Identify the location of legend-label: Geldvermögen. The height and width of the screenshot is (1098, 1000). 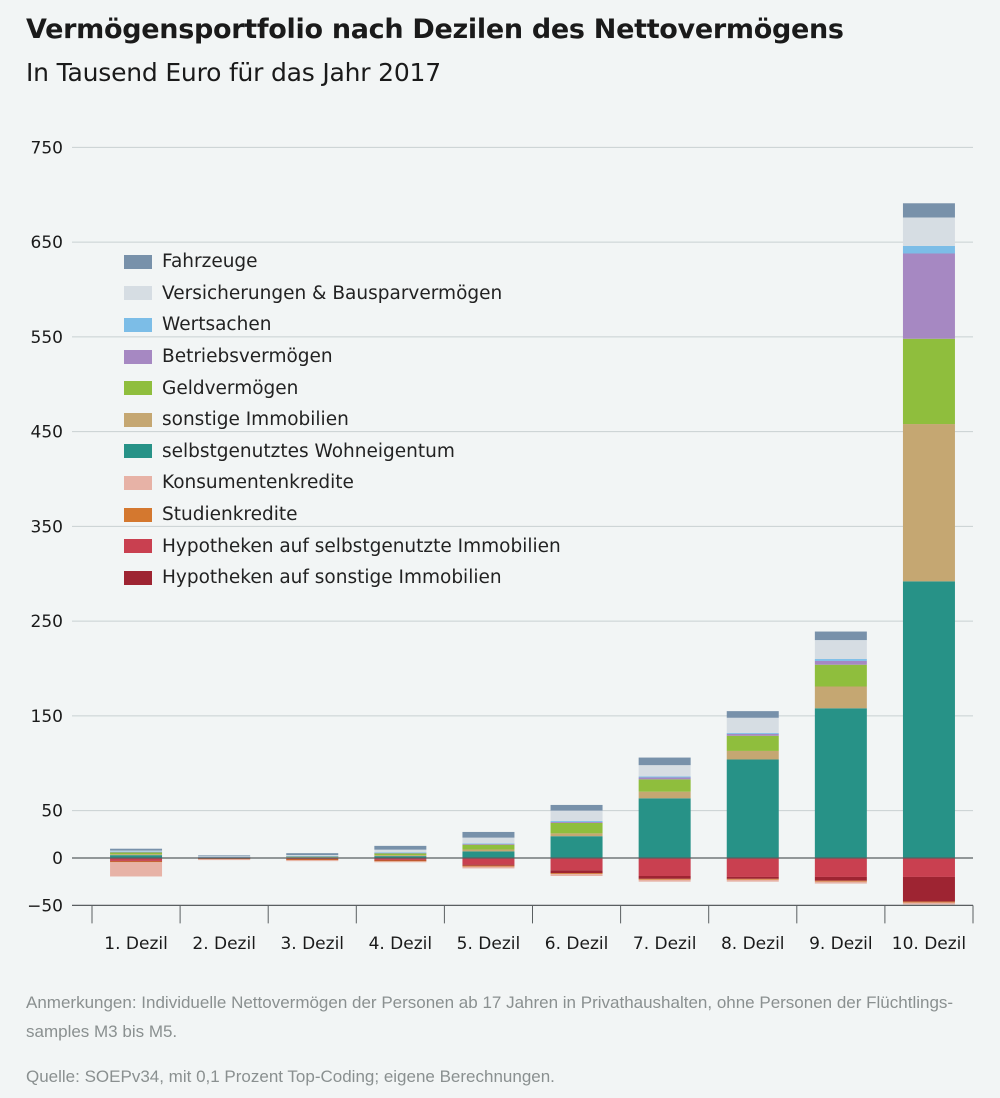
(230, 388).